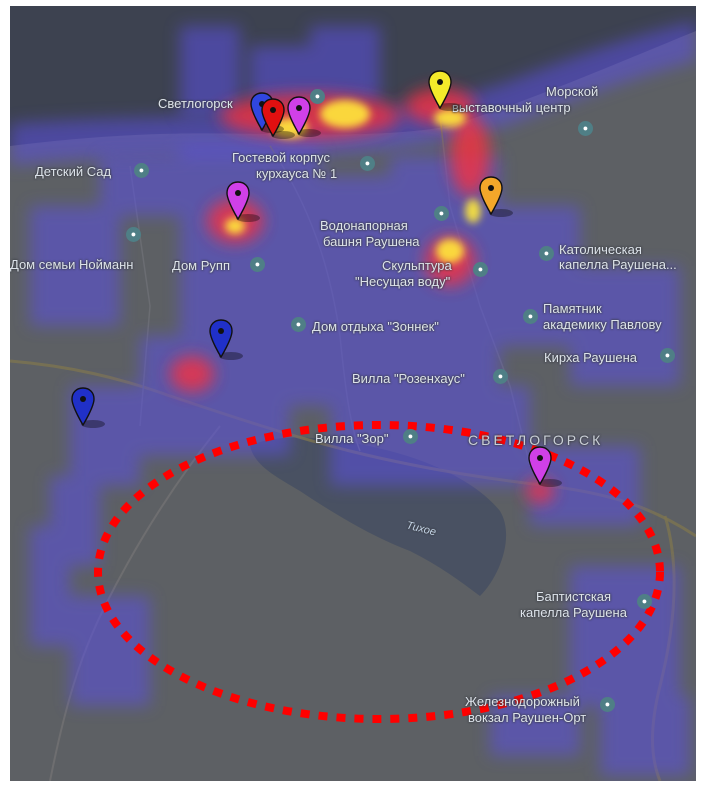  I want to click on label-detsad: Детский Сад, so click(73, 171).